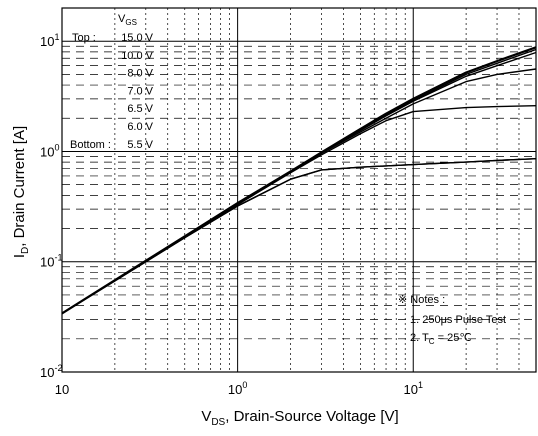 This screenshot has width=538, height=436. What do you see at coordinates (140, 109) in the screenshot?
I see `legend-entry: 6.5 V` at bounding box center [140, 109].